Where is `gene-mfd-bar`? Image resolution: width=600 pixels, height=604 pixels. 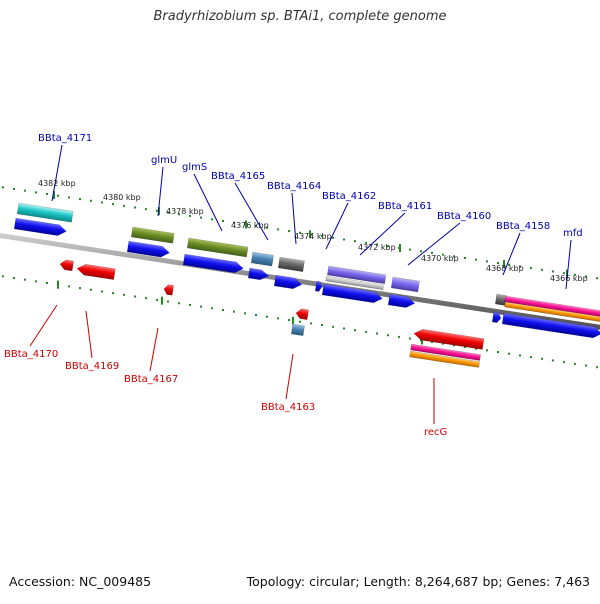 gene-mfd-bar is located at coordinates (552, 306).